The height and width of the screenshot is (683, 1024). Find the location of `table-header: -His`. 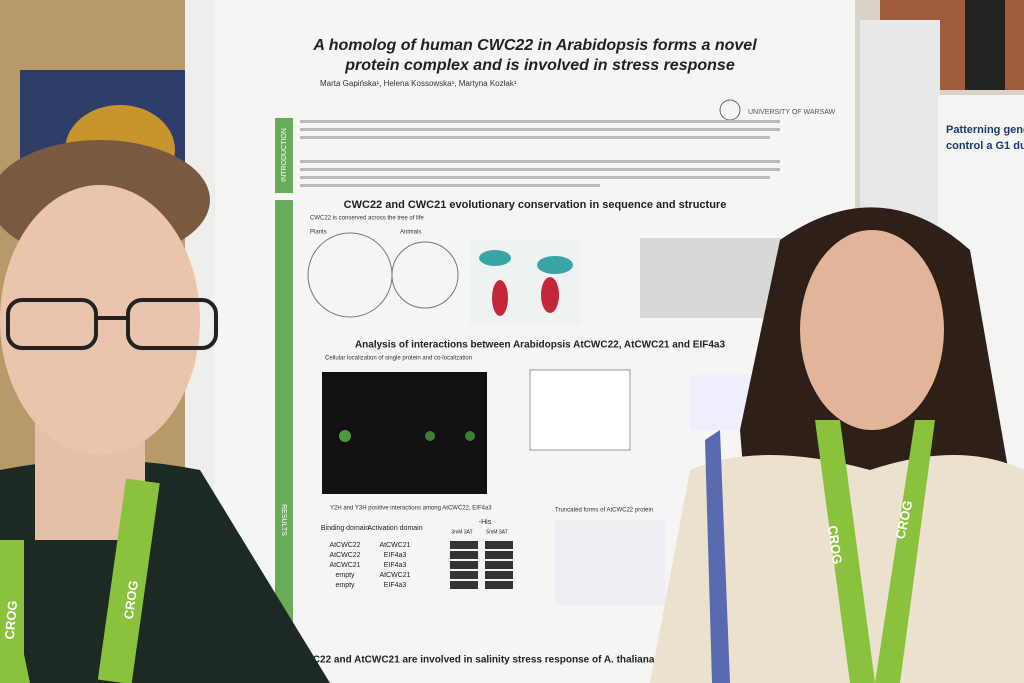

table-header: -His is located at coordinates (485, 522).